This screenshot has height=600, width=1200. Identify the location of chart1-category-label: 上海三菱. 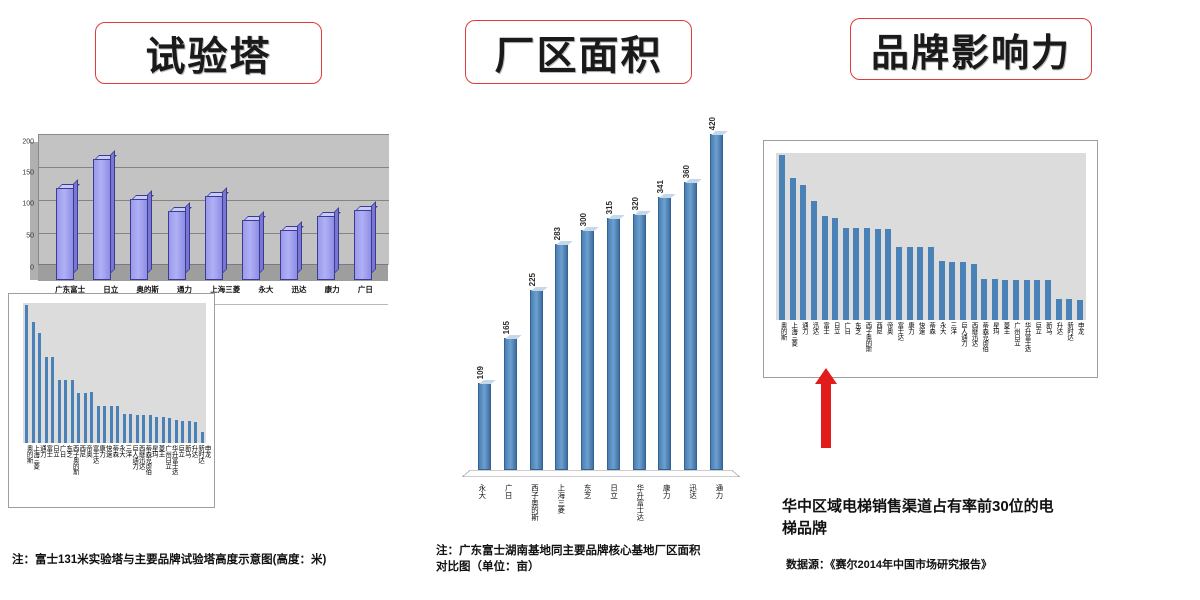
(225, 289).